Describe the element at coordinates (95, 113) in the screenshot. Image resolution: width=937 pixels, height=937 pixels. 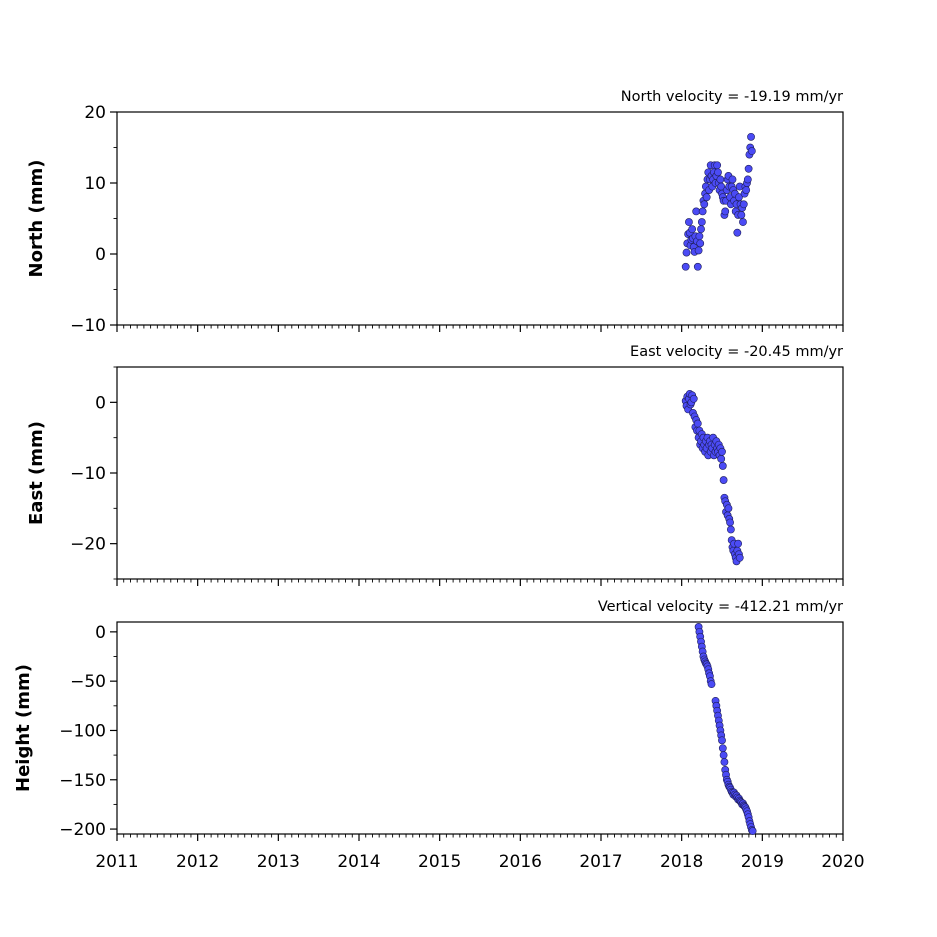
I see `north-ytick-label: 20` at that location.